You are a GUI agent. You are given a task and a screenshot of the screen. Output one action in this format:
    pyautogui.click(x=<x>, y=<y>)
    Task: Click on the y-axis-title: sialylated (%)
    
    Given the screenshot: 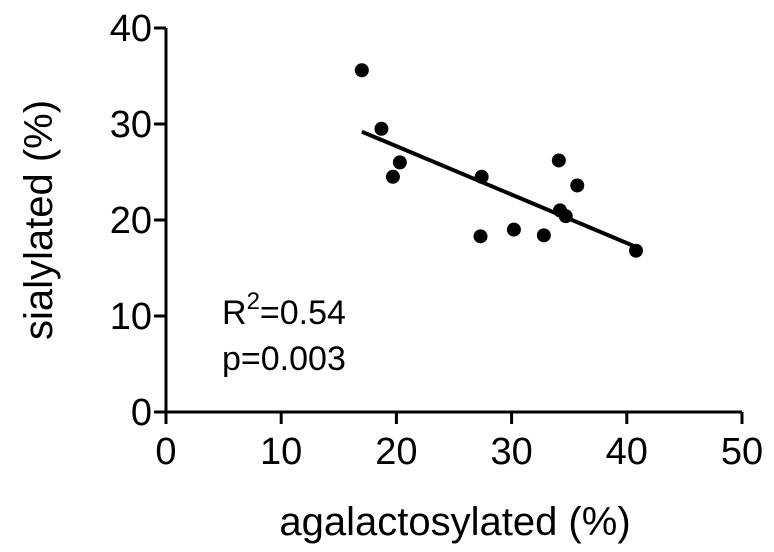 What is the action you would take?
    pyautogui.click(x=39, y=220)
    